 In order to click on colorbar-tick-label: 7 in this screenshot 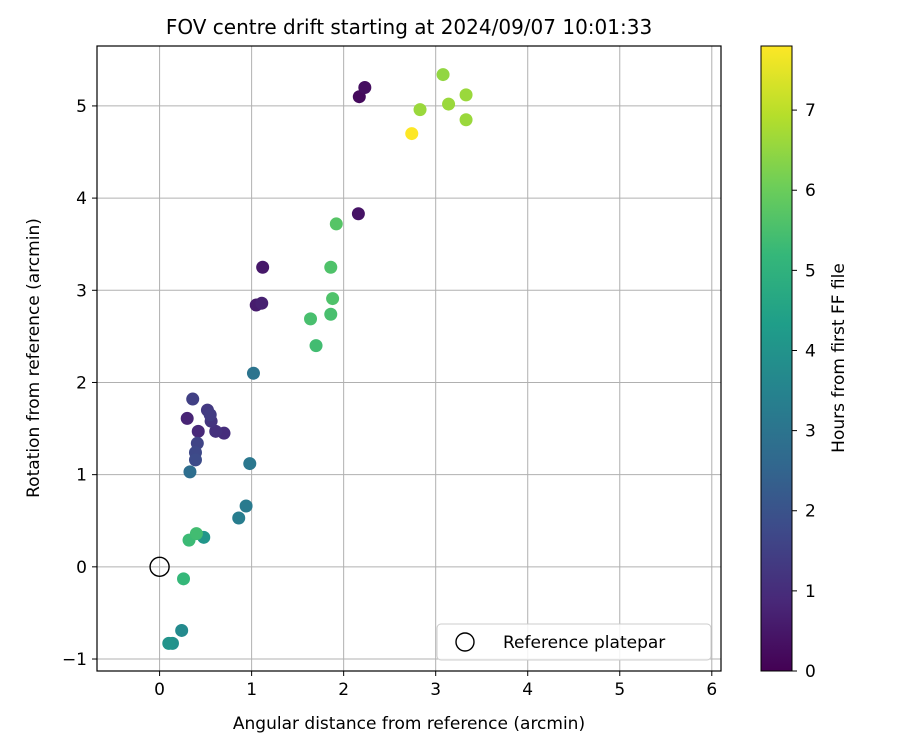, I will do `click(810, 111)`.